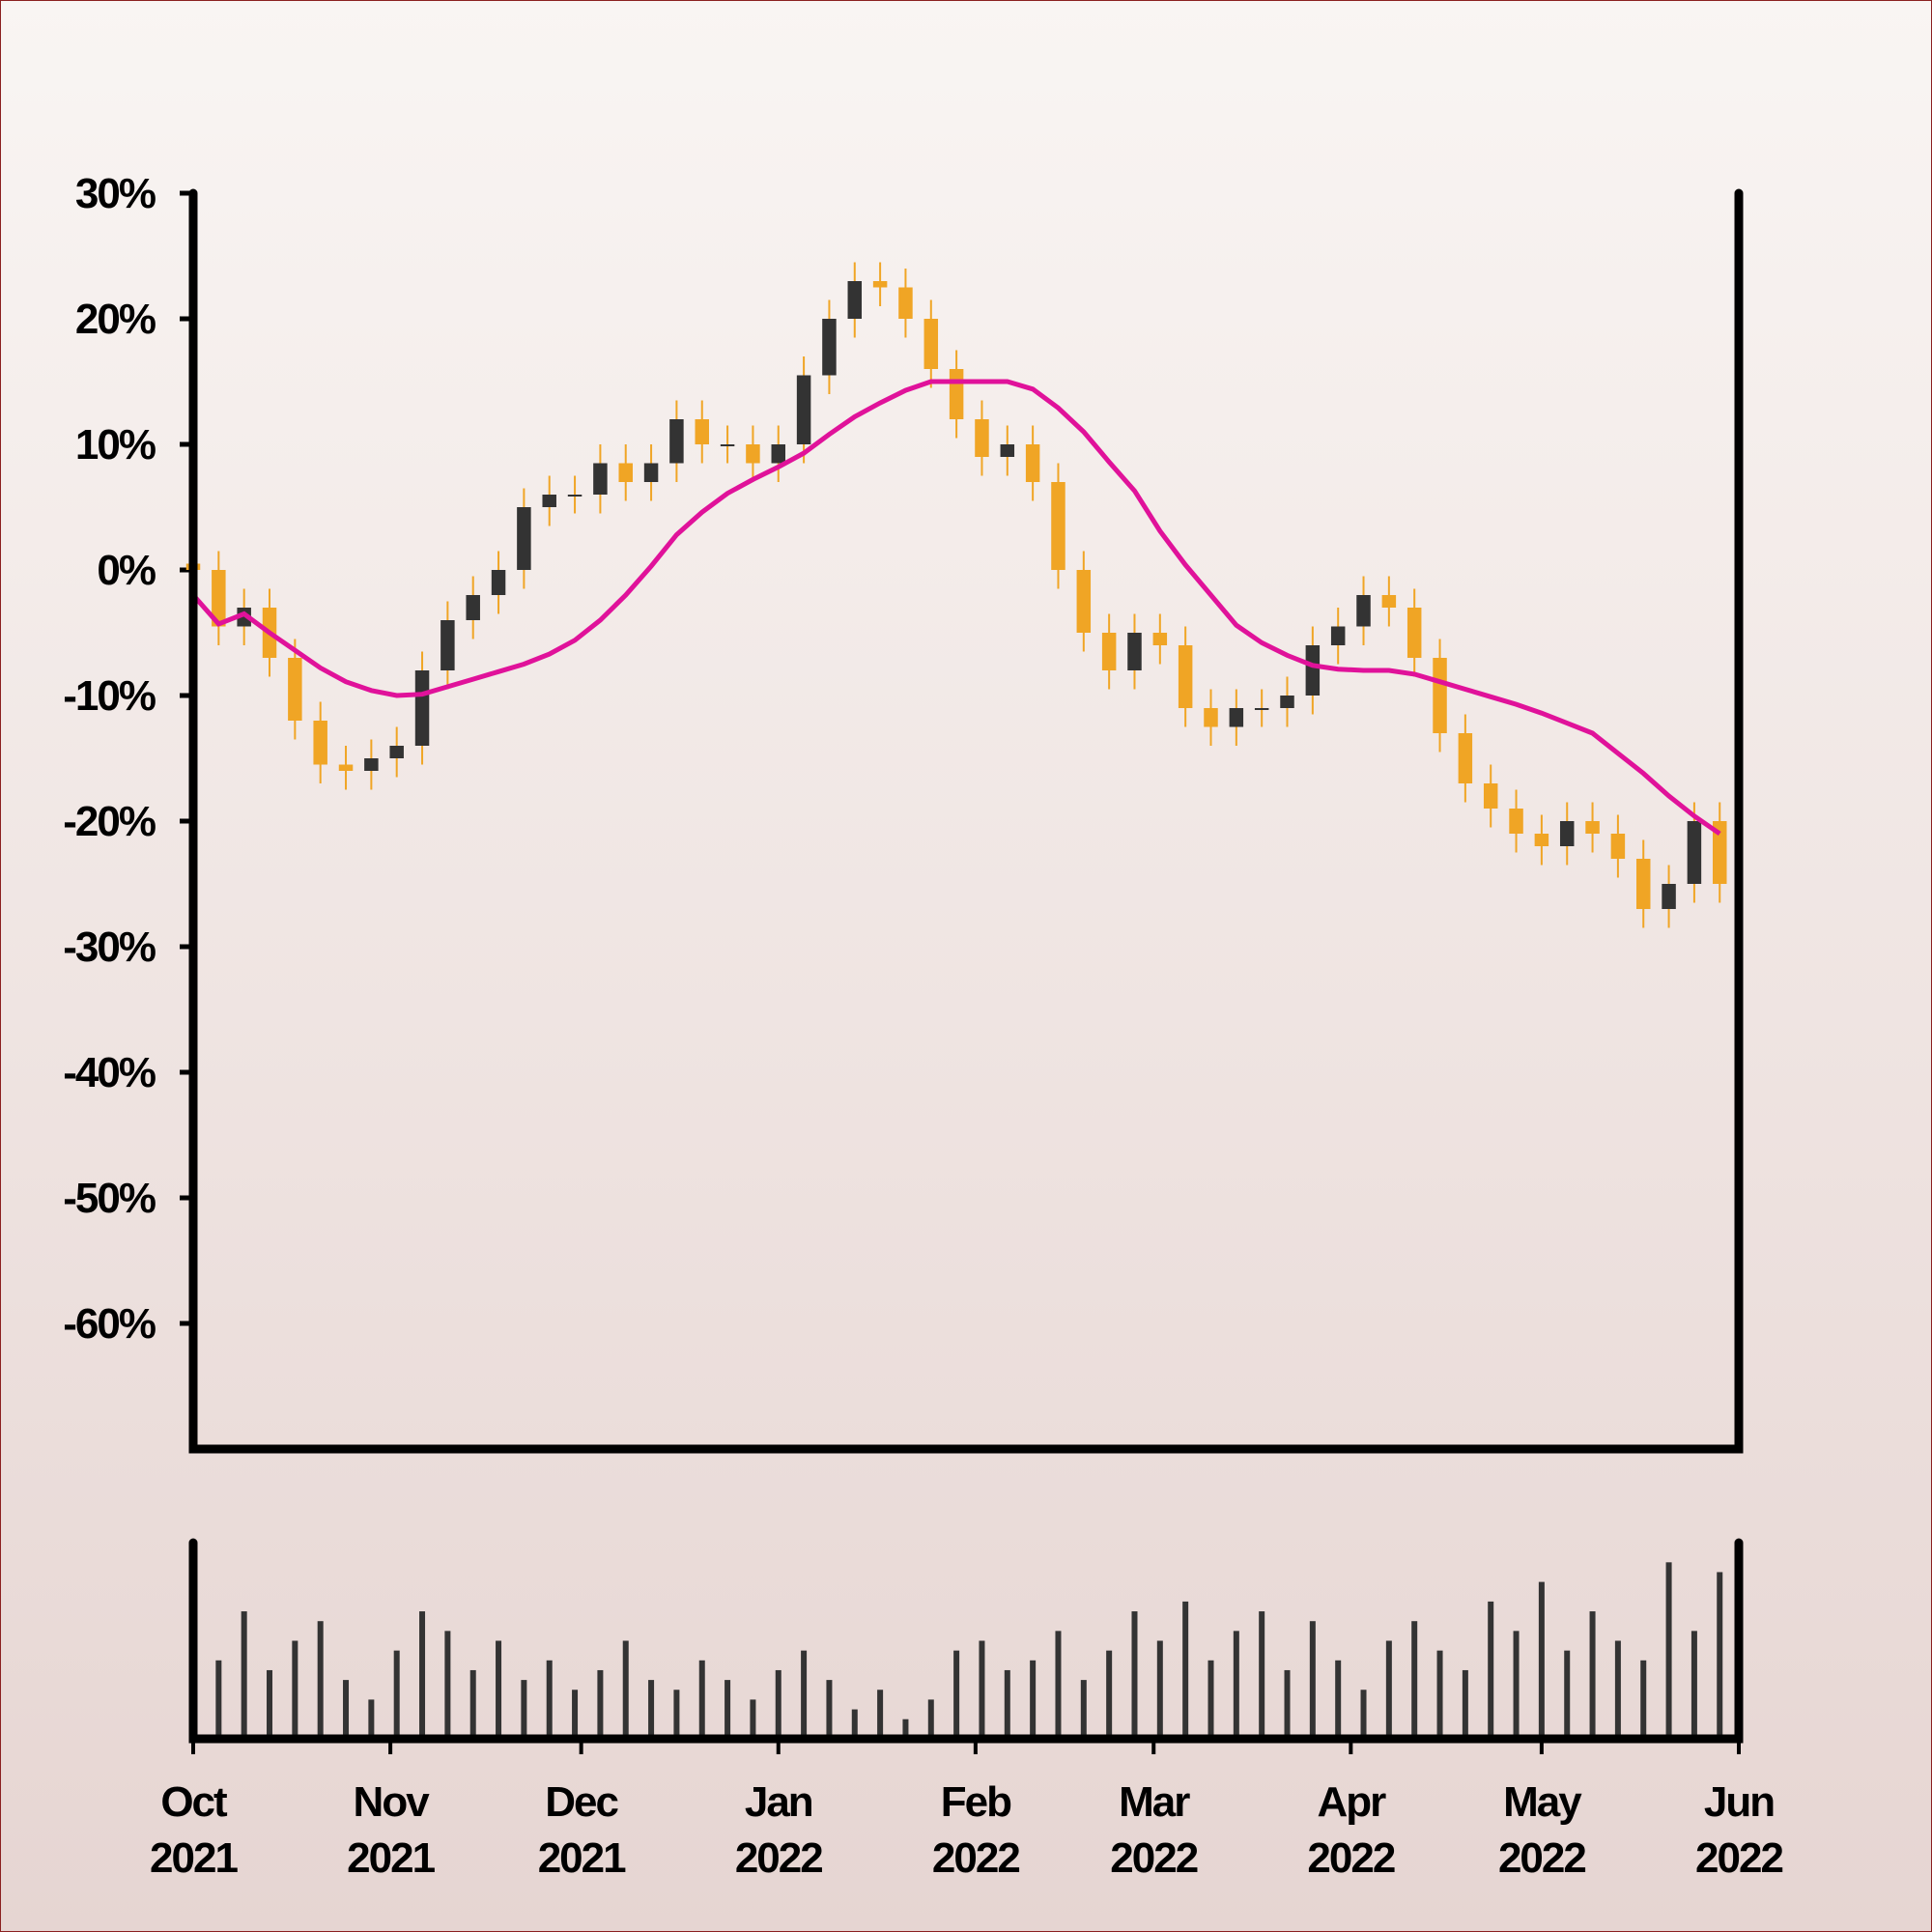  I want to click on axis-frame, so click(966, 1641).